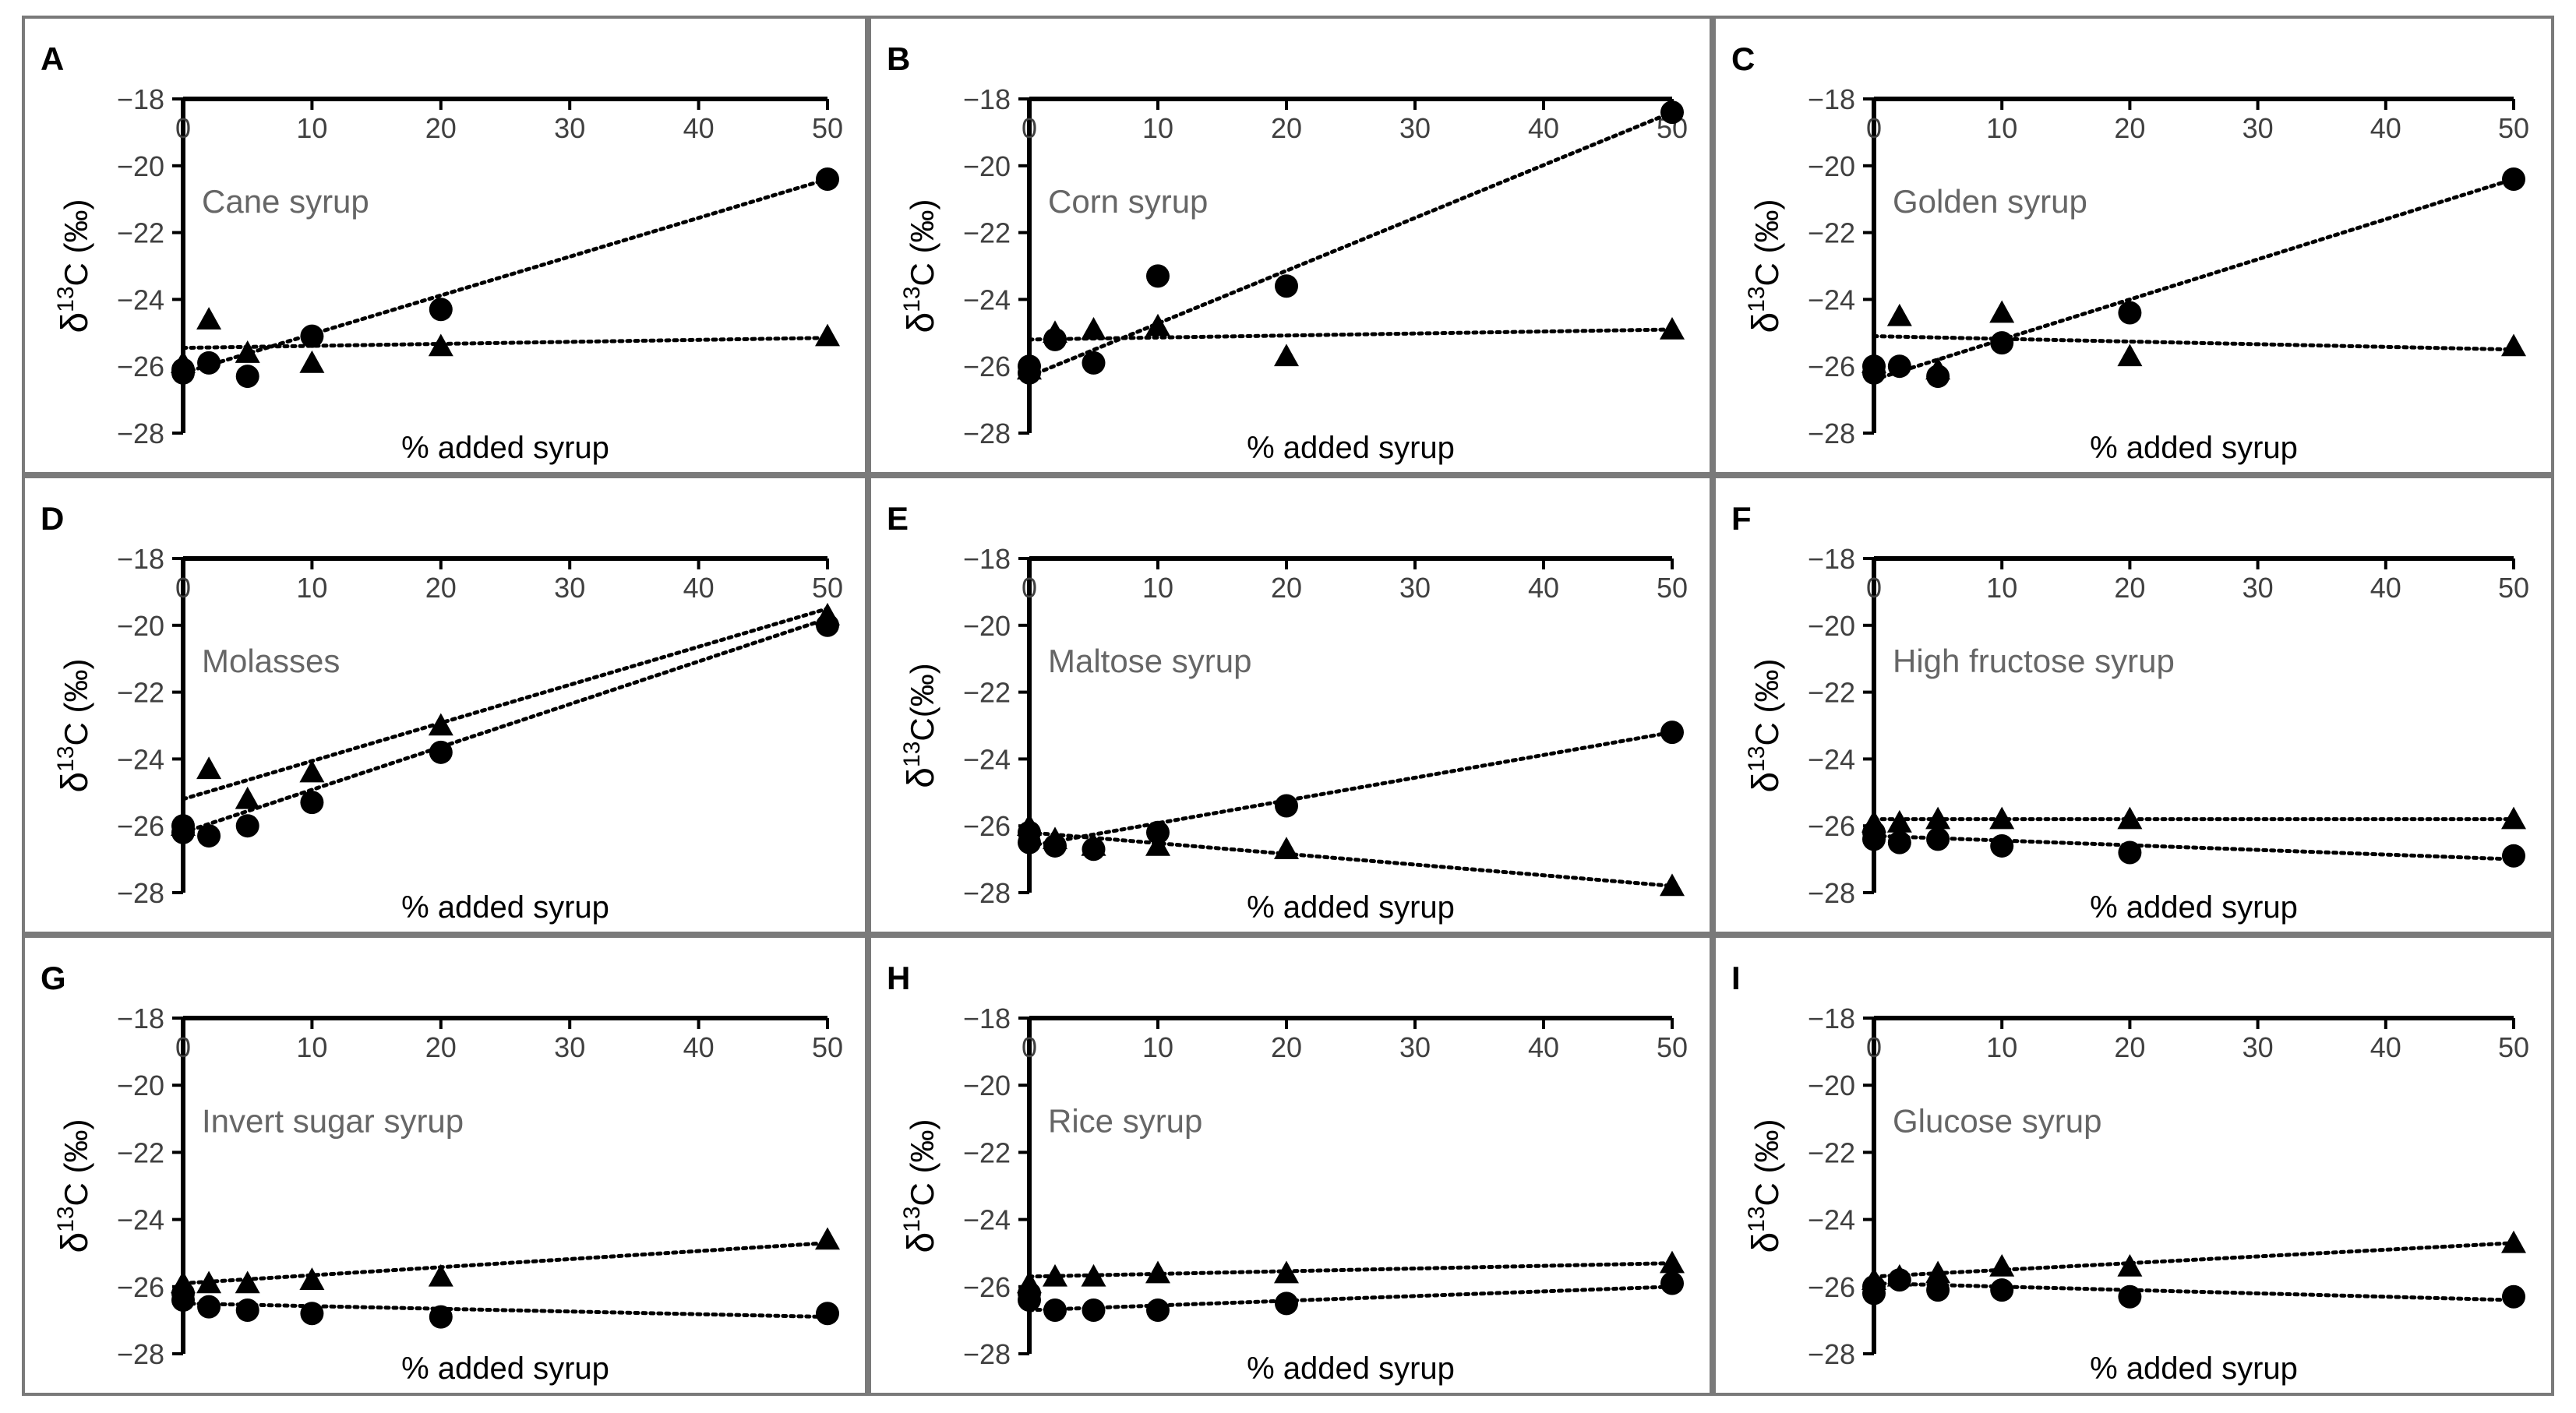 The height and width of the screenshot is (1413, 2576). Describe the element at coordinates (271, 661) in the screenshot. I see `syrup-title: Molasses` at that location.